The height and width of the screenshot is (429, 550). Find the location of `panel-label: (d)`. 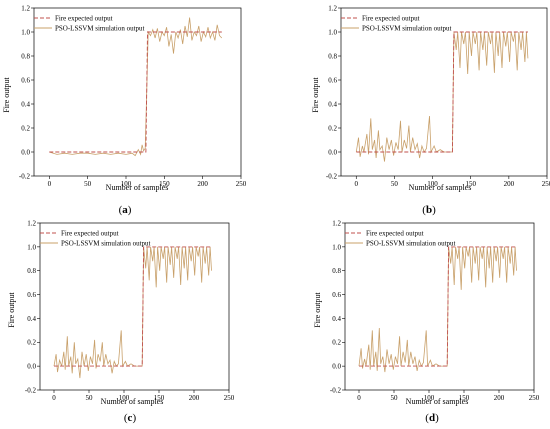

panel-label: (d) is located at coordinates (432, 418).